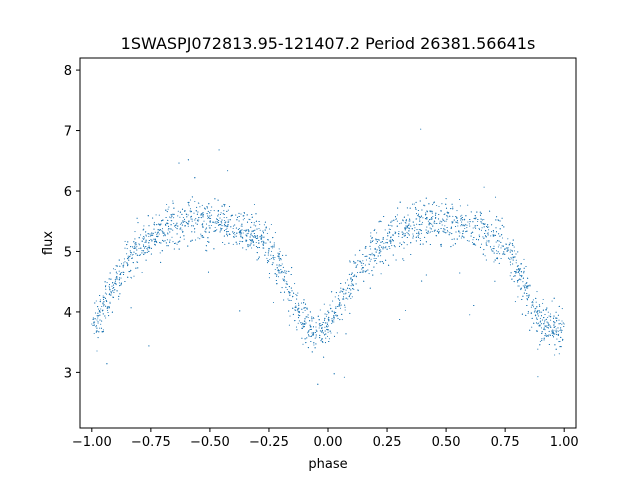  What do you see at coordinates (210, 442) in the screenshot?
I see `x-tick-label: −0.50` at bounding box center [210, 442].